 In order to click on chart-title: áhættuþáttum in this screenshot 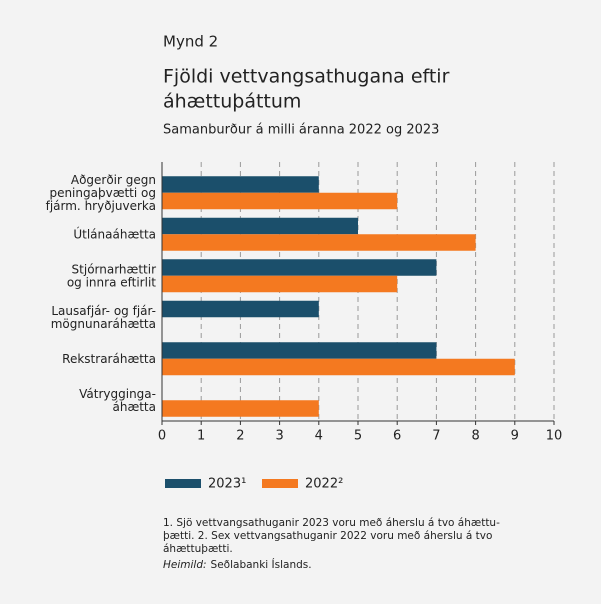, I will do `click(232, 102)`.